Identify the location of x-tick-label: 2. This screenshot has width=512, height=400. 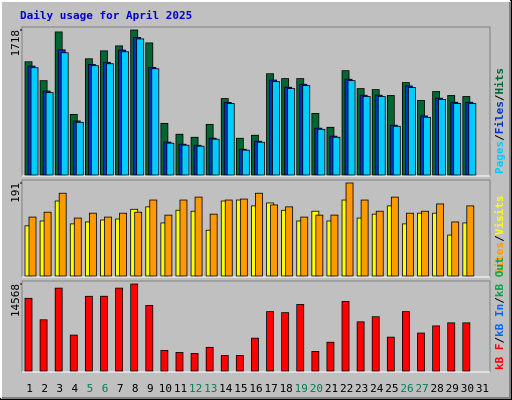
(44, 388).